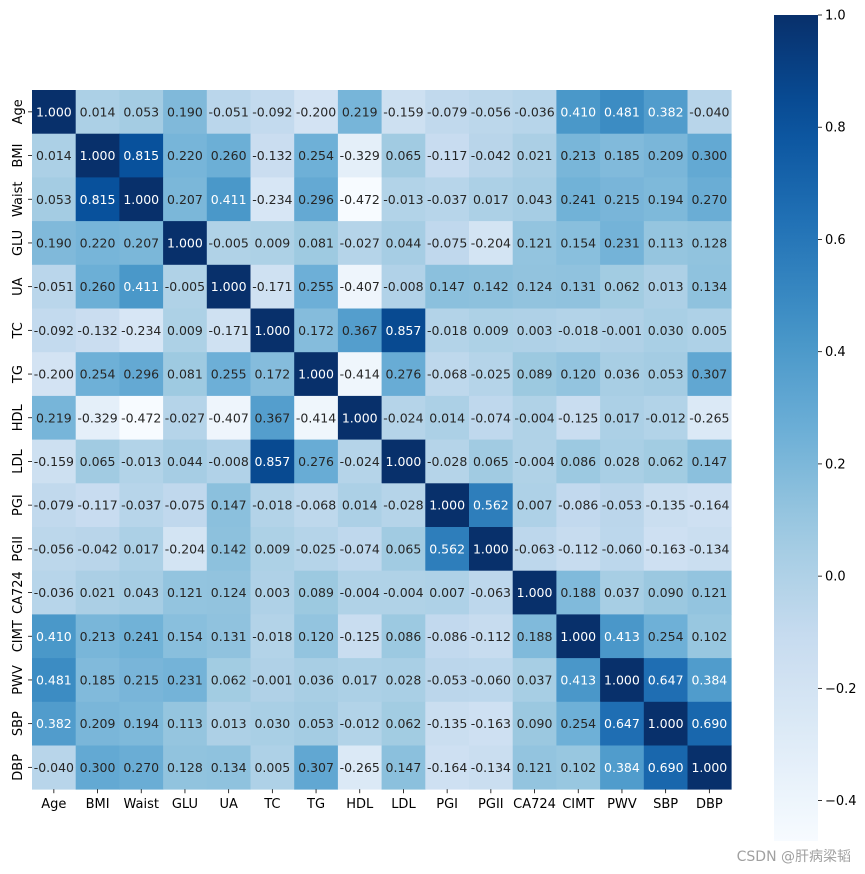  What do you see at coordinates (835, 464) in the screenshot?
I see `colorbar-tick-label: 0.2` at bounding box center [835, 464].